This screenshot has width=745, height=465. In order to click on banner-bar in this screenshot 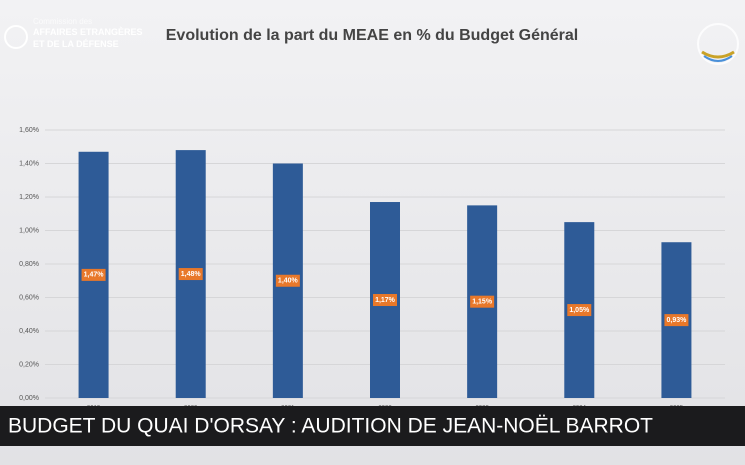, I will do `click(372, 426)`.